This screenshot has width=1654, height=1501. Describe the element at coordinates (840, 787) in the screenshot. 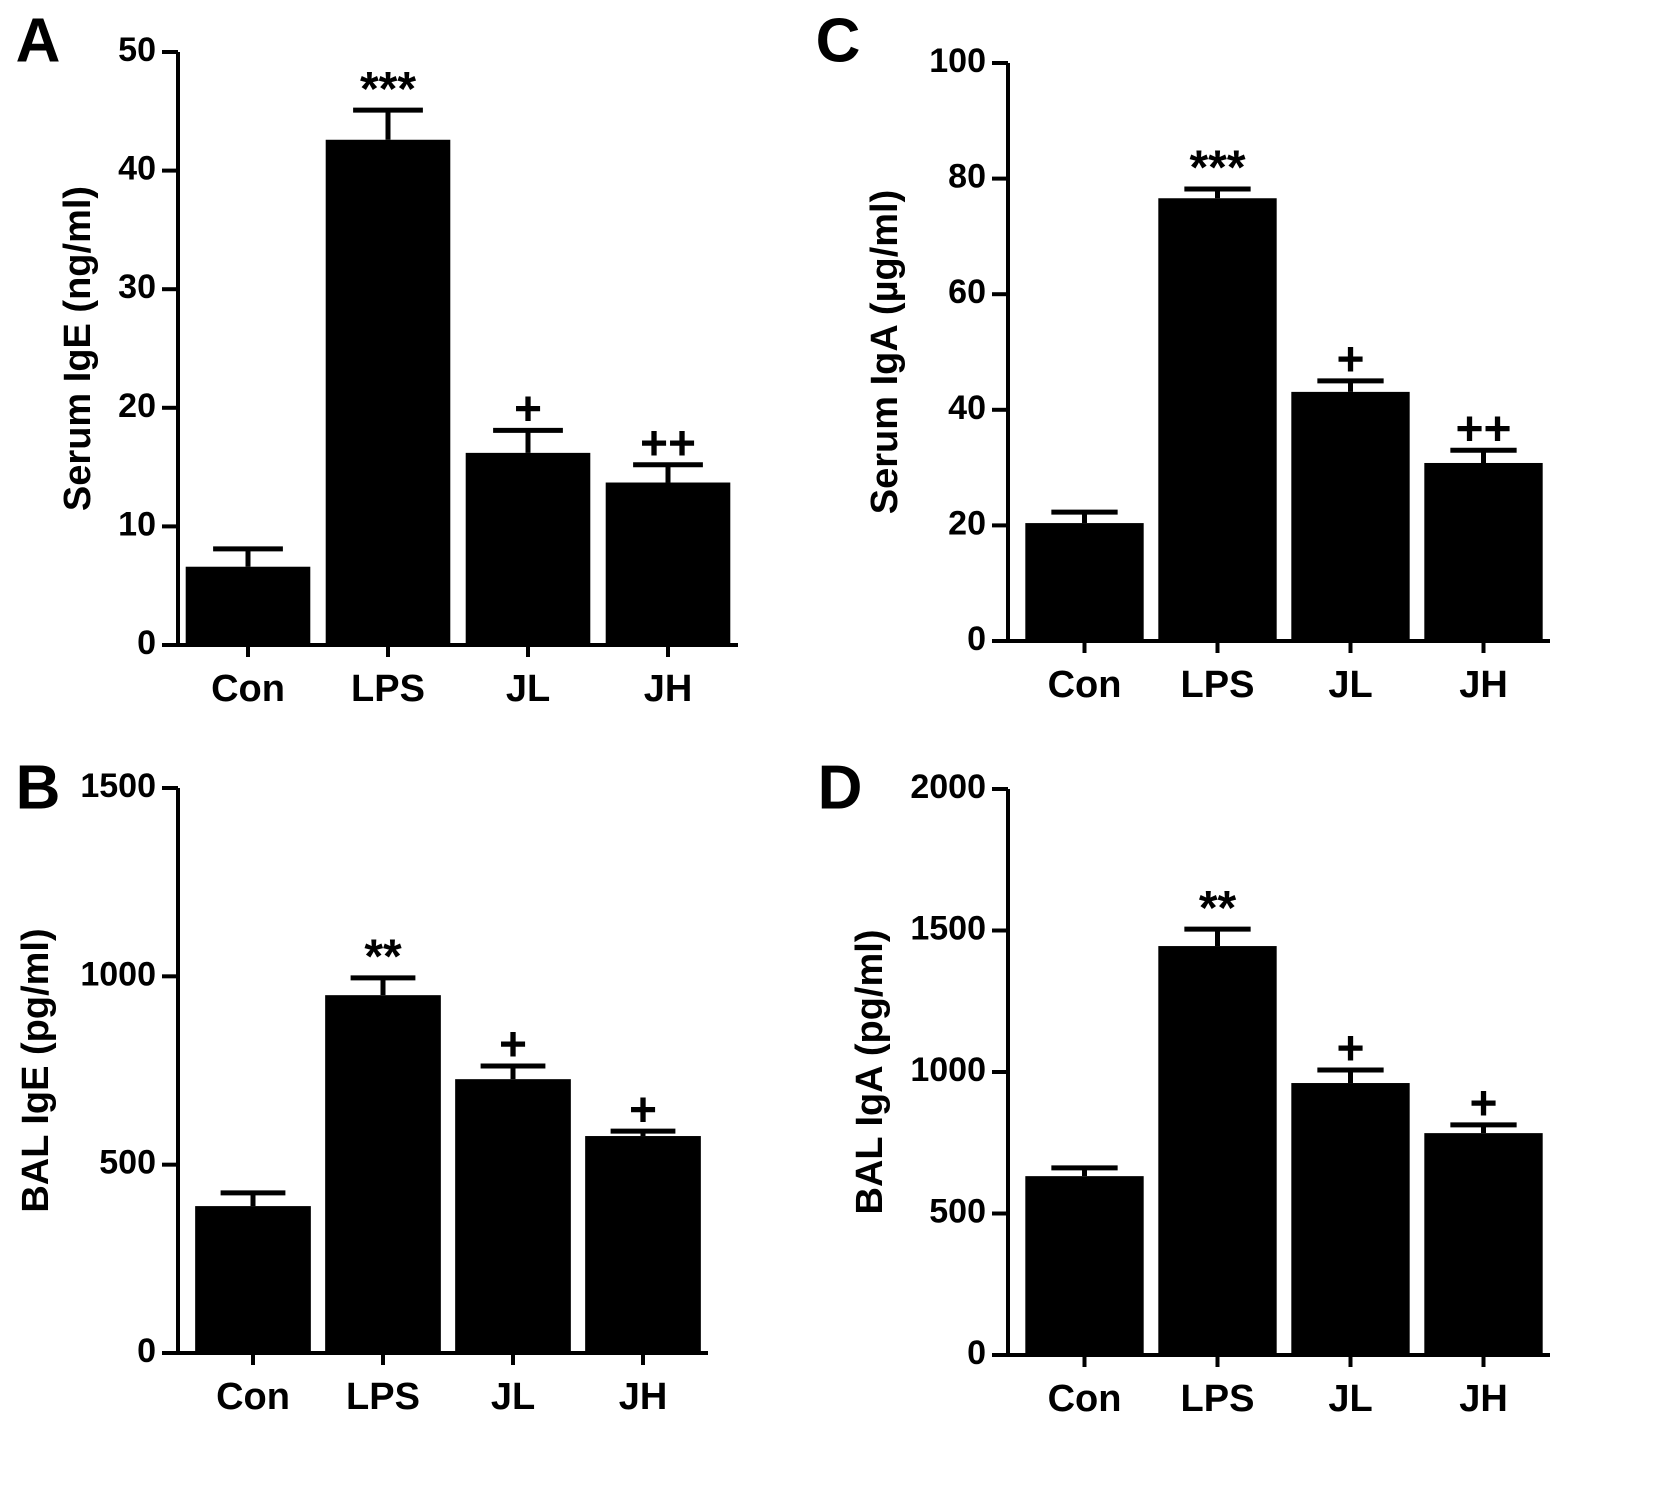

I see `panel-label: D` at that location.